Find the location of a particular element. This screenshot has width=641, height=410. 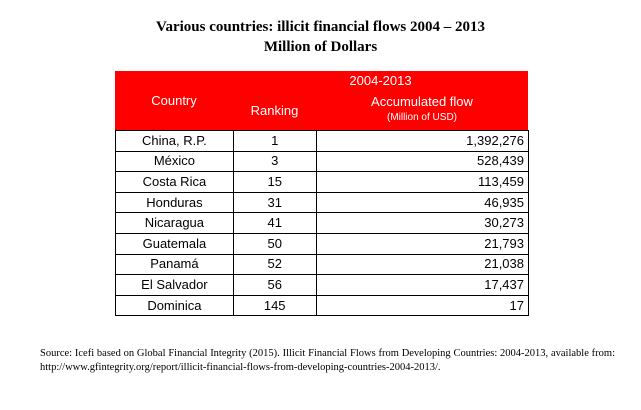

ranking-cell: 3 is located at coordinates (274, 161).